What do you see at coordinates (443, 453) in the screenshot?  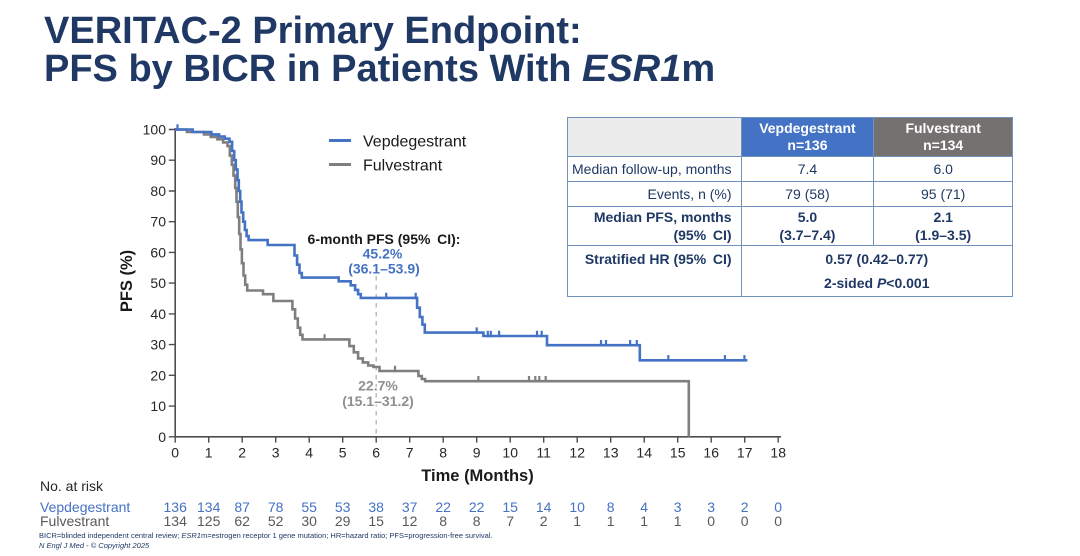 I see `svg-text: 8` at bounding box center [443, 453].